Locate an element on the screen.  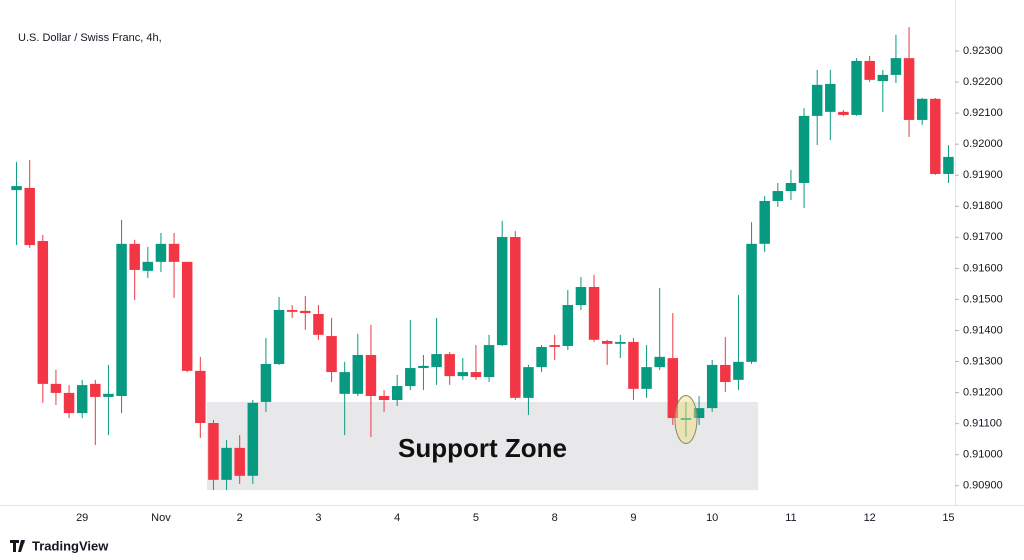
x-tick-label: 2 is located at coordinates (240, 518).